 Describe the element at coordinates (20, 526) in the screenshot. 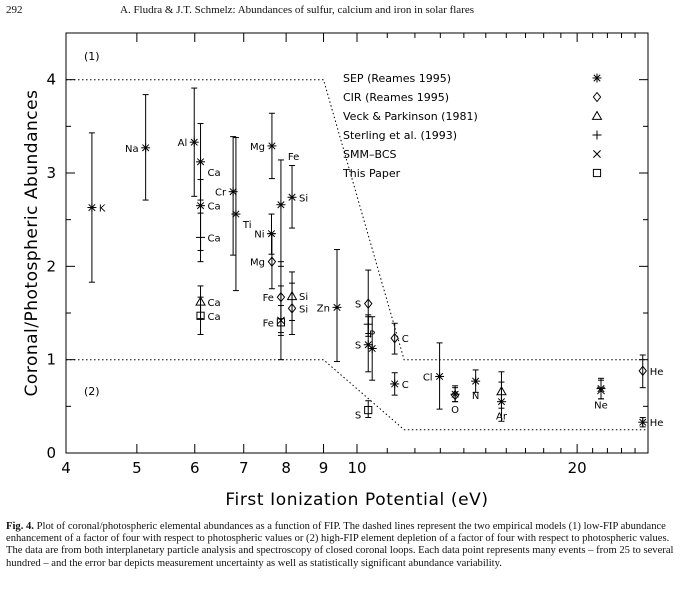

I see `caption-lead: Fig. 4.` at that location.